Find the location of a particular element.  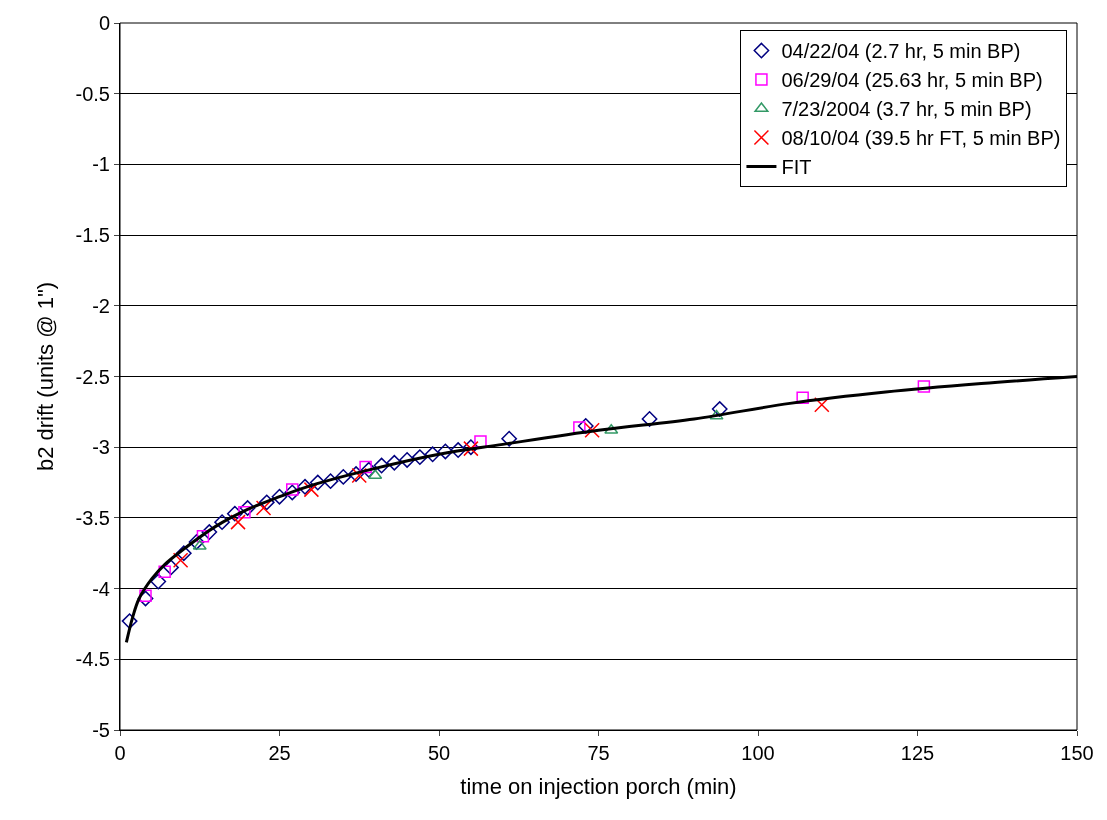

y-tick-label: -1 is located at coordinates (101, 164).